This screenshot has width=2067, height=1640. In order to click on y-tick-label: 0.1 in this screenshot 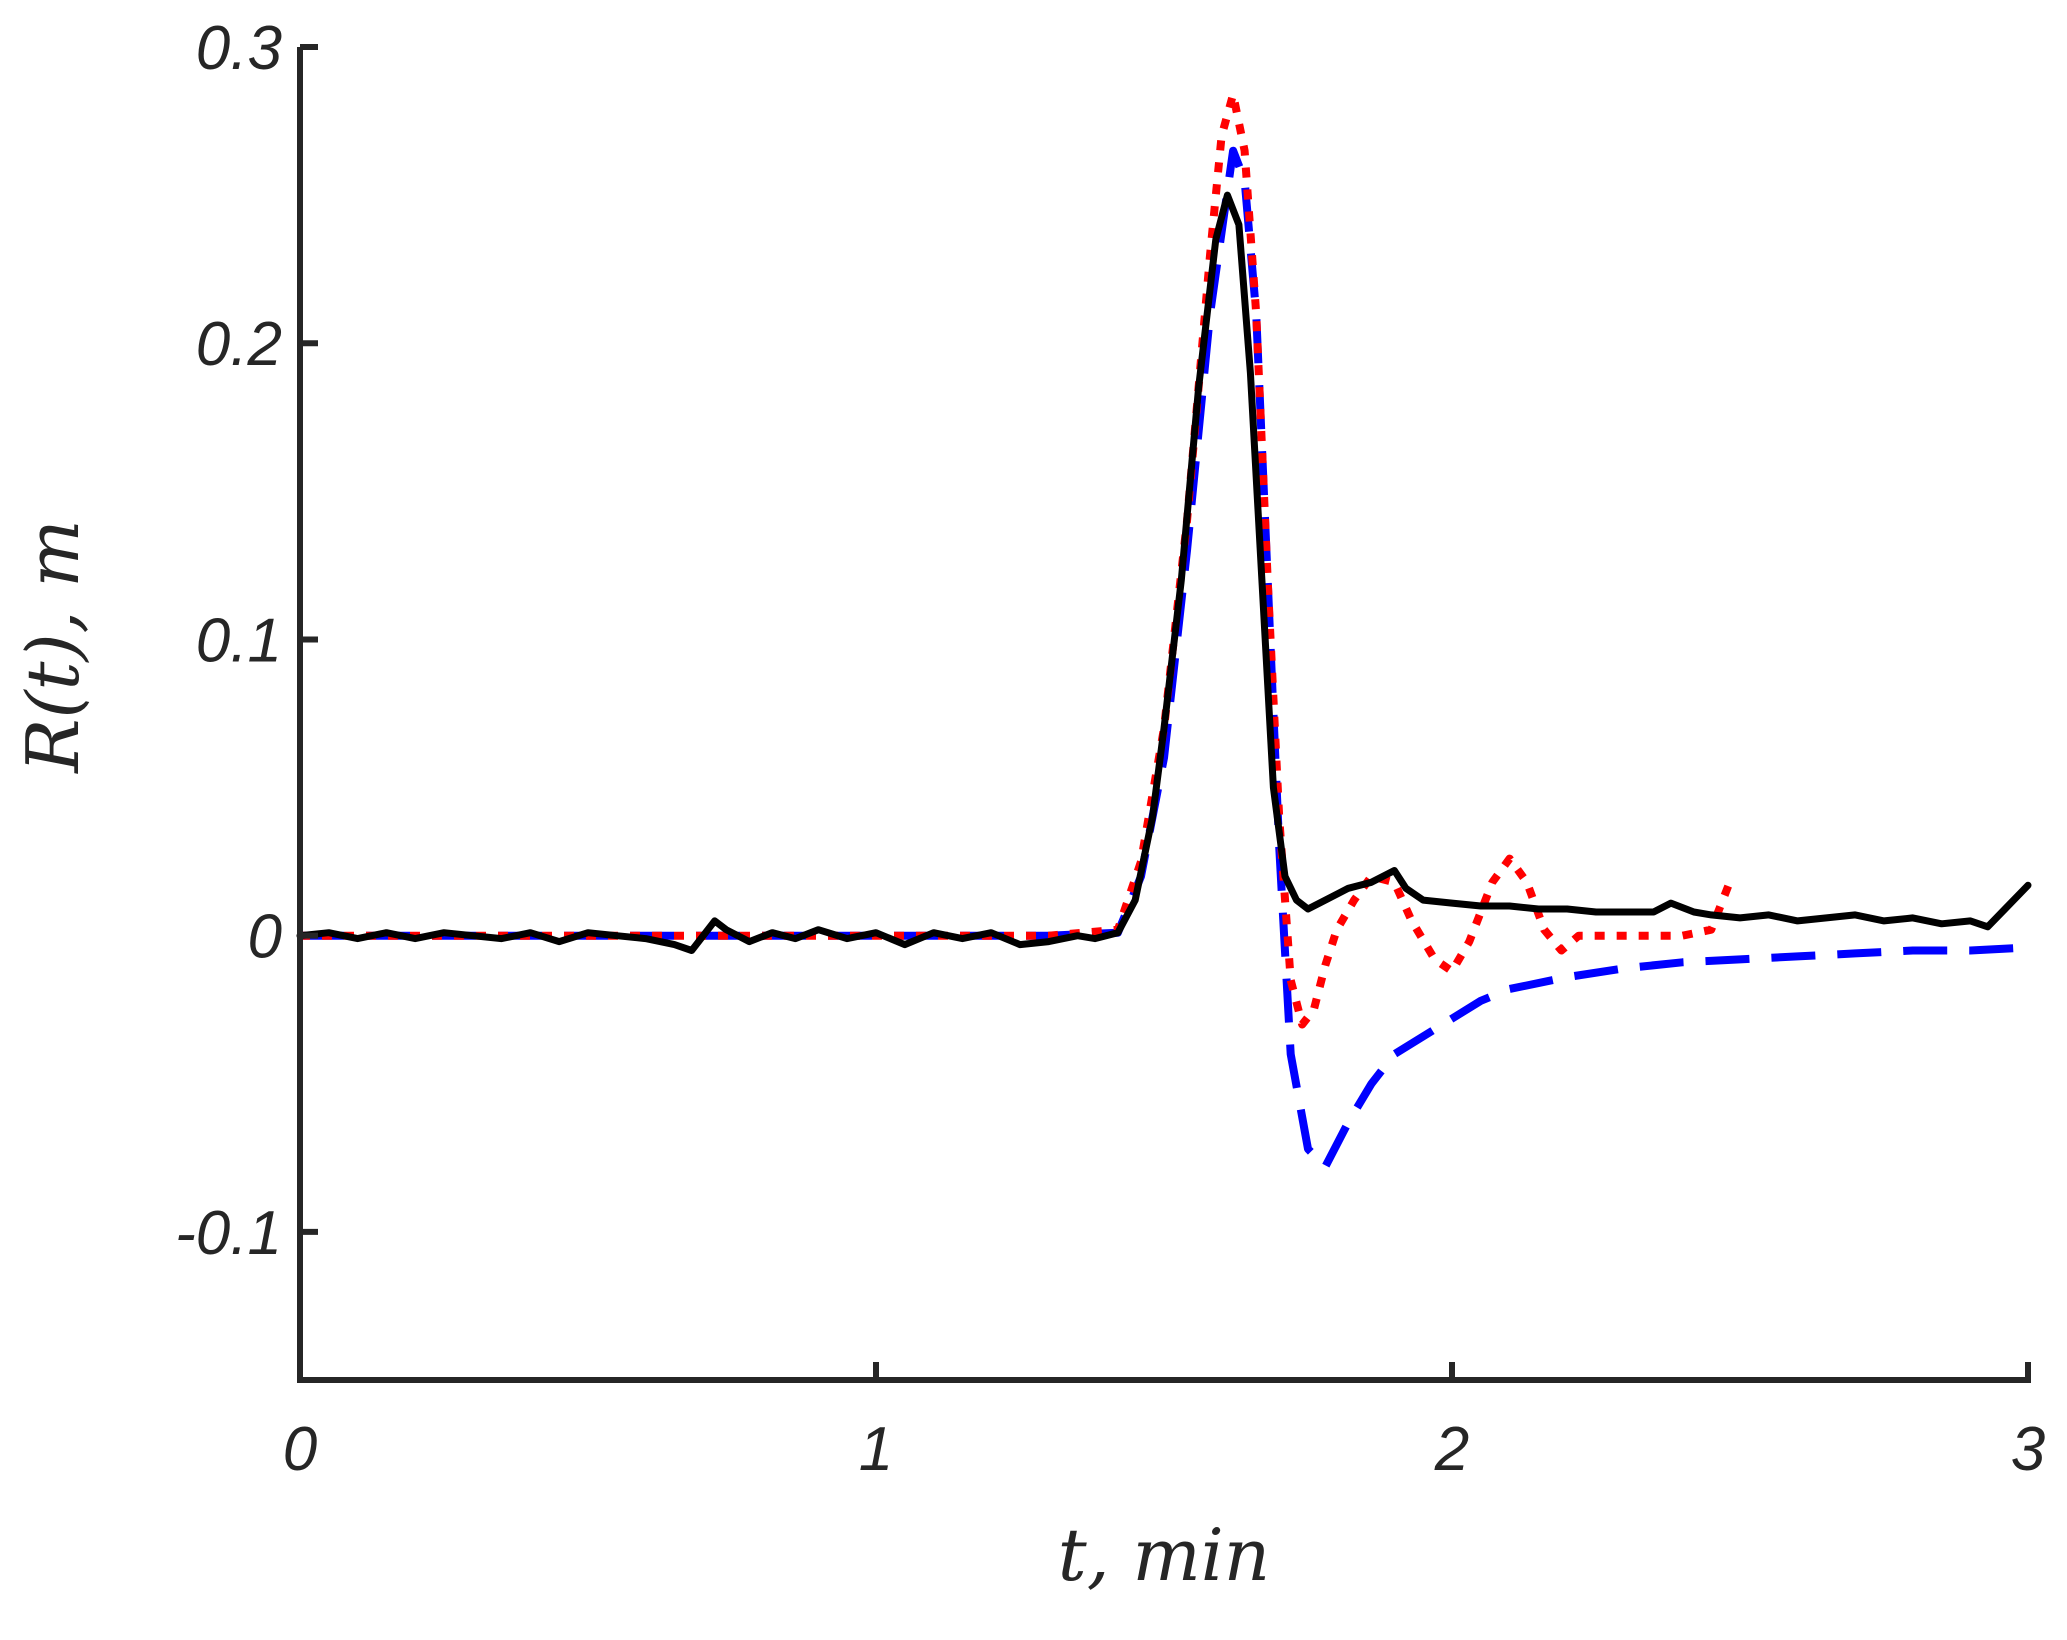, I will do `click(239, 640)`.